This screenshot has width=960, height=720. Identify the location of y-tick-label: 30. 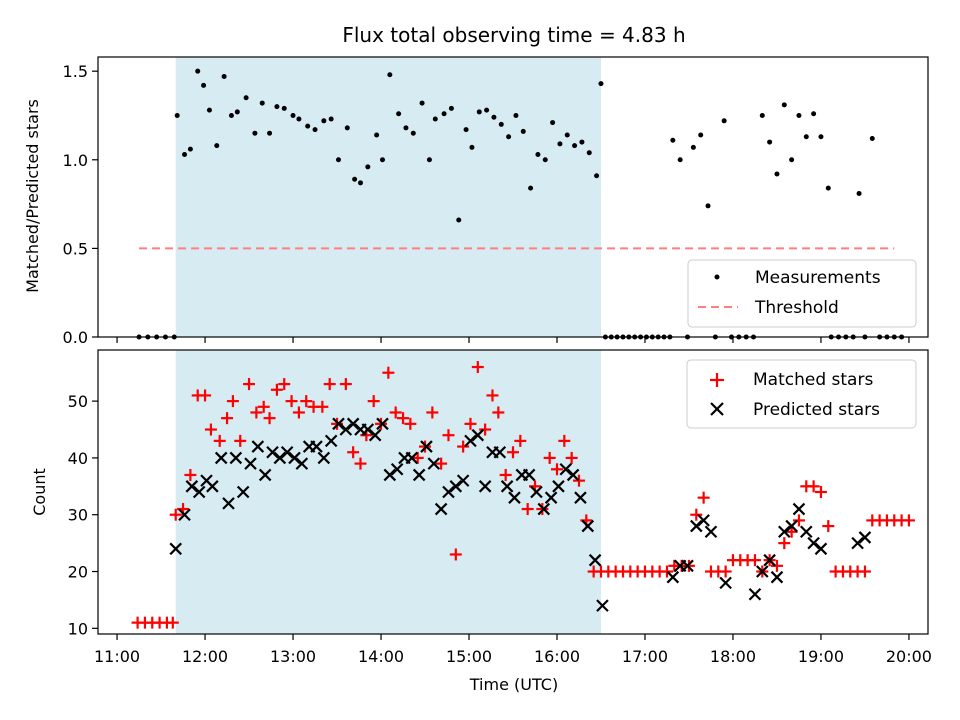
(78, 515).